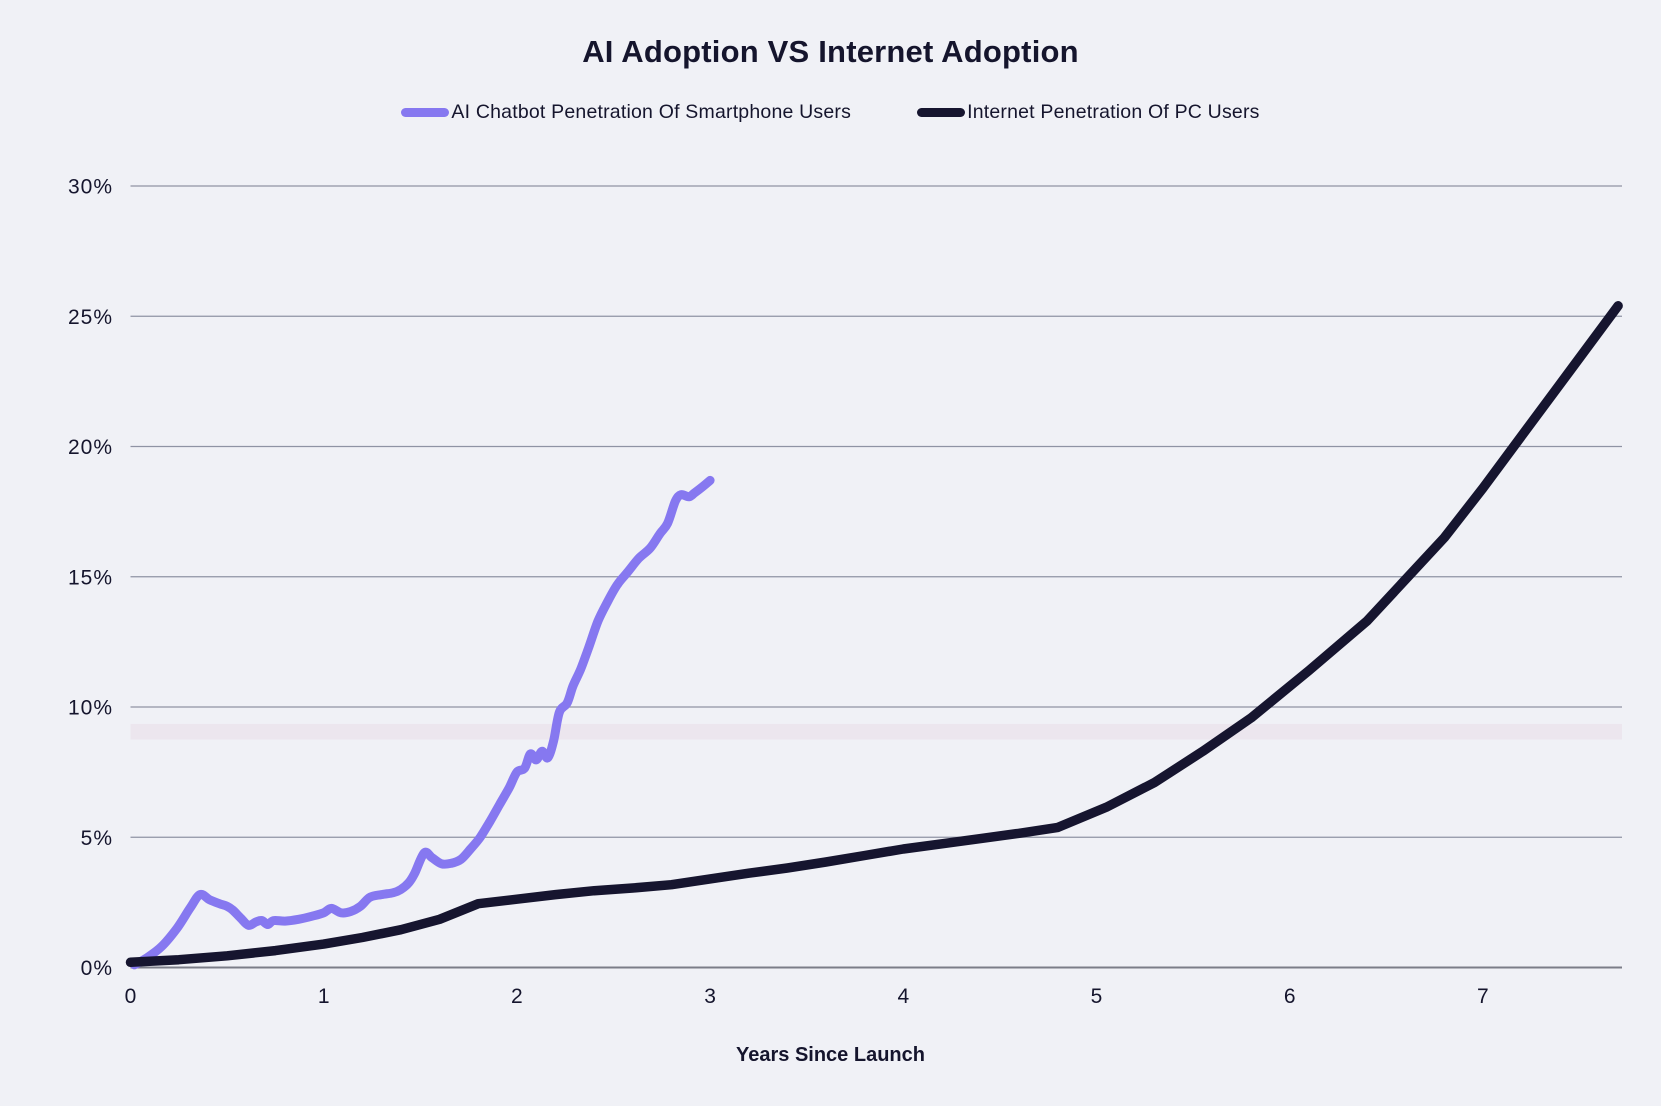  I want to click on y-tick-label: 0%, so click(97, 968).